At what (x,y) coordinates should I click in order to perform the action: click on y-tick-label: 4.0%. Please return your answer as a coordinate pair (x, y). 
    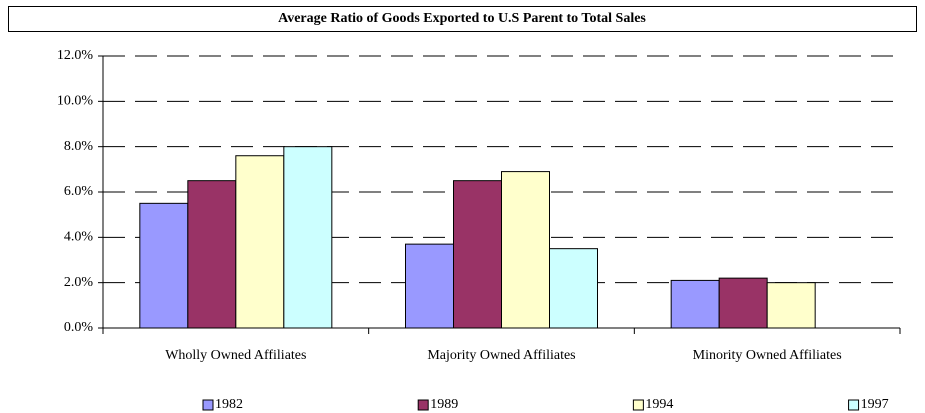
    Looking at the image, I should click on (79, 237).